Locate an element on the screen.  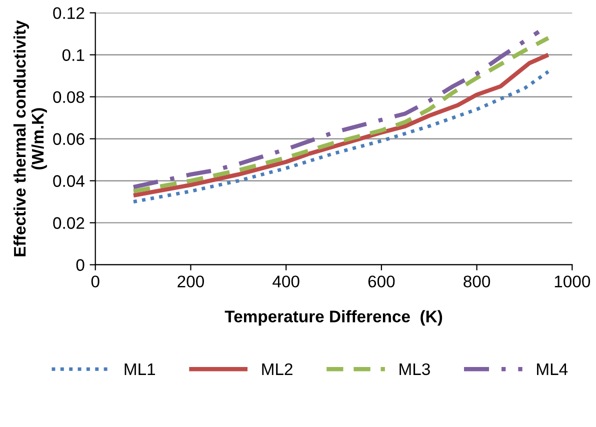
x-tick-label: 800 is located at coordinates (477, 282).